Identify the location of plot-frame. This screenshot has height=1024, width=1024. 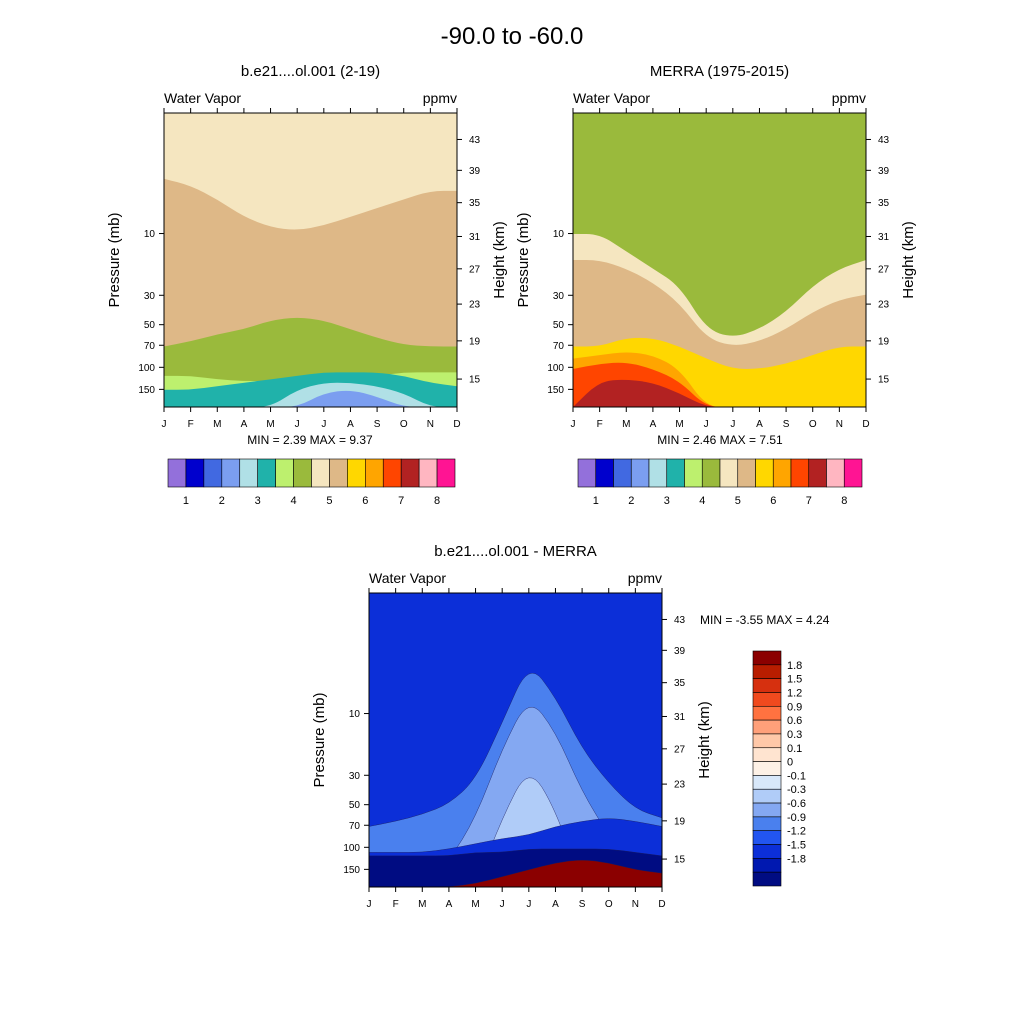
(310, 260).